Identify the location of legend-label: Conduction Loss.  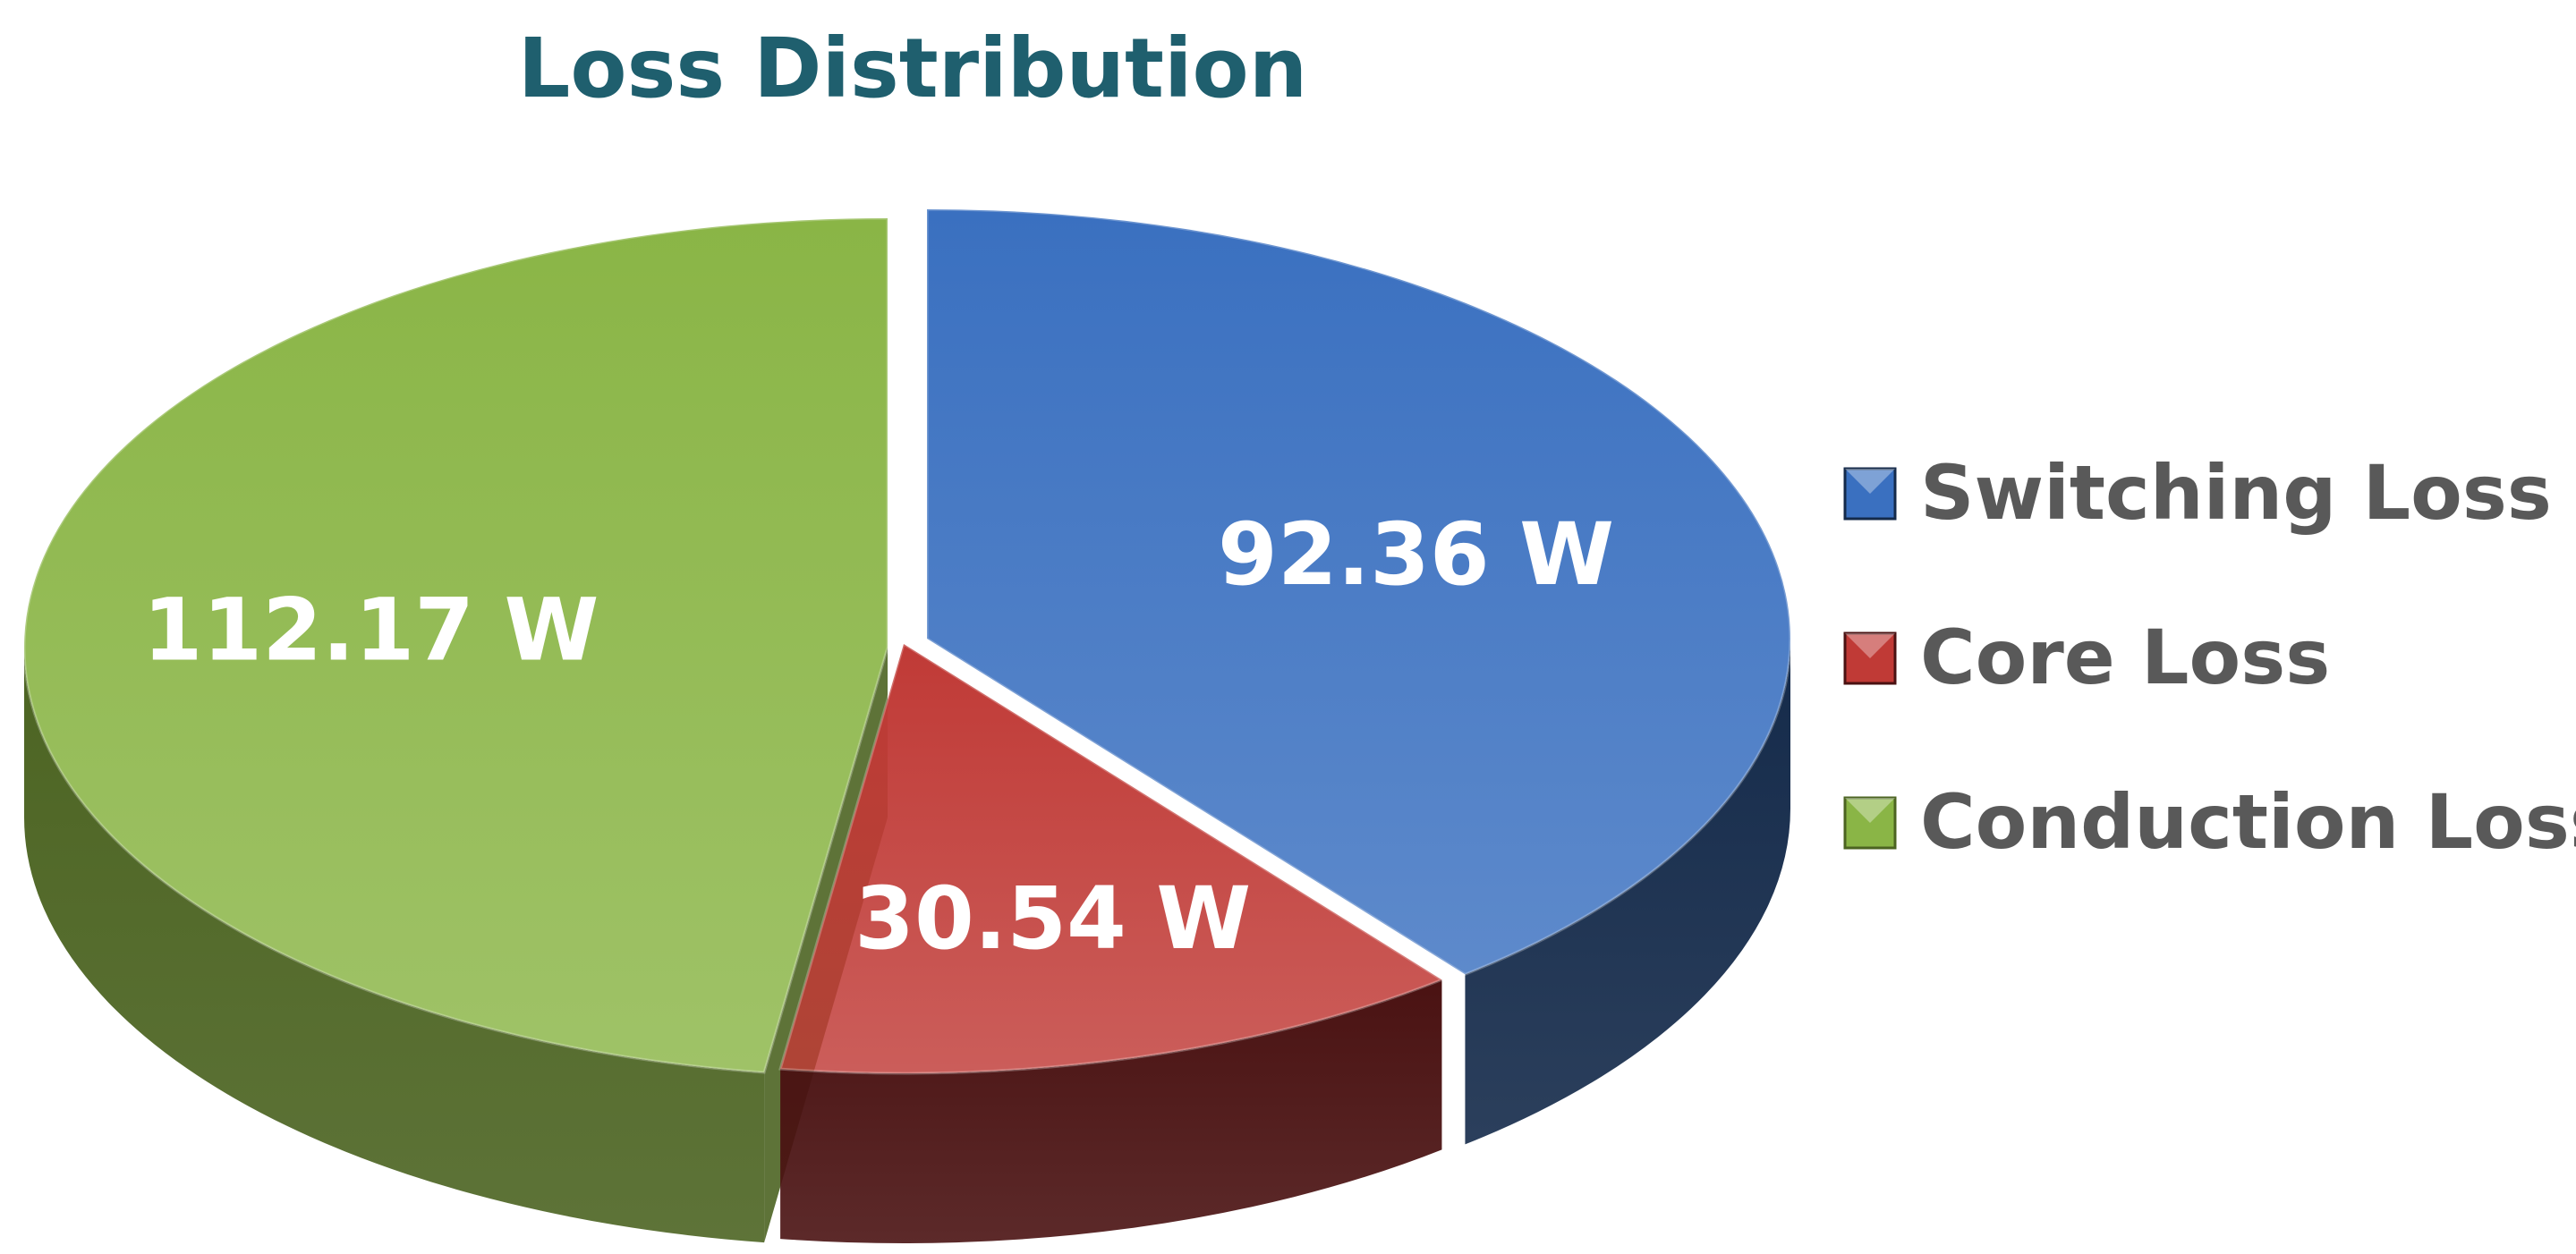
(2248, 822).